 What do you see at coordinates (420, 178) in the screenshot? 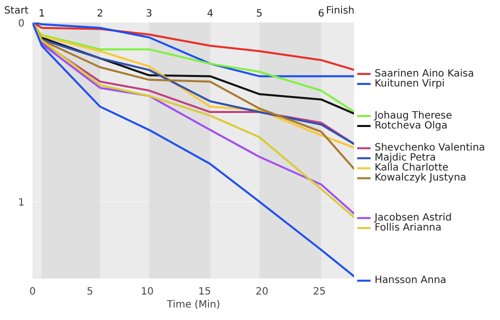
I see `legend-label: Kowalczyk Justyna` at bounding box center [420, 178].